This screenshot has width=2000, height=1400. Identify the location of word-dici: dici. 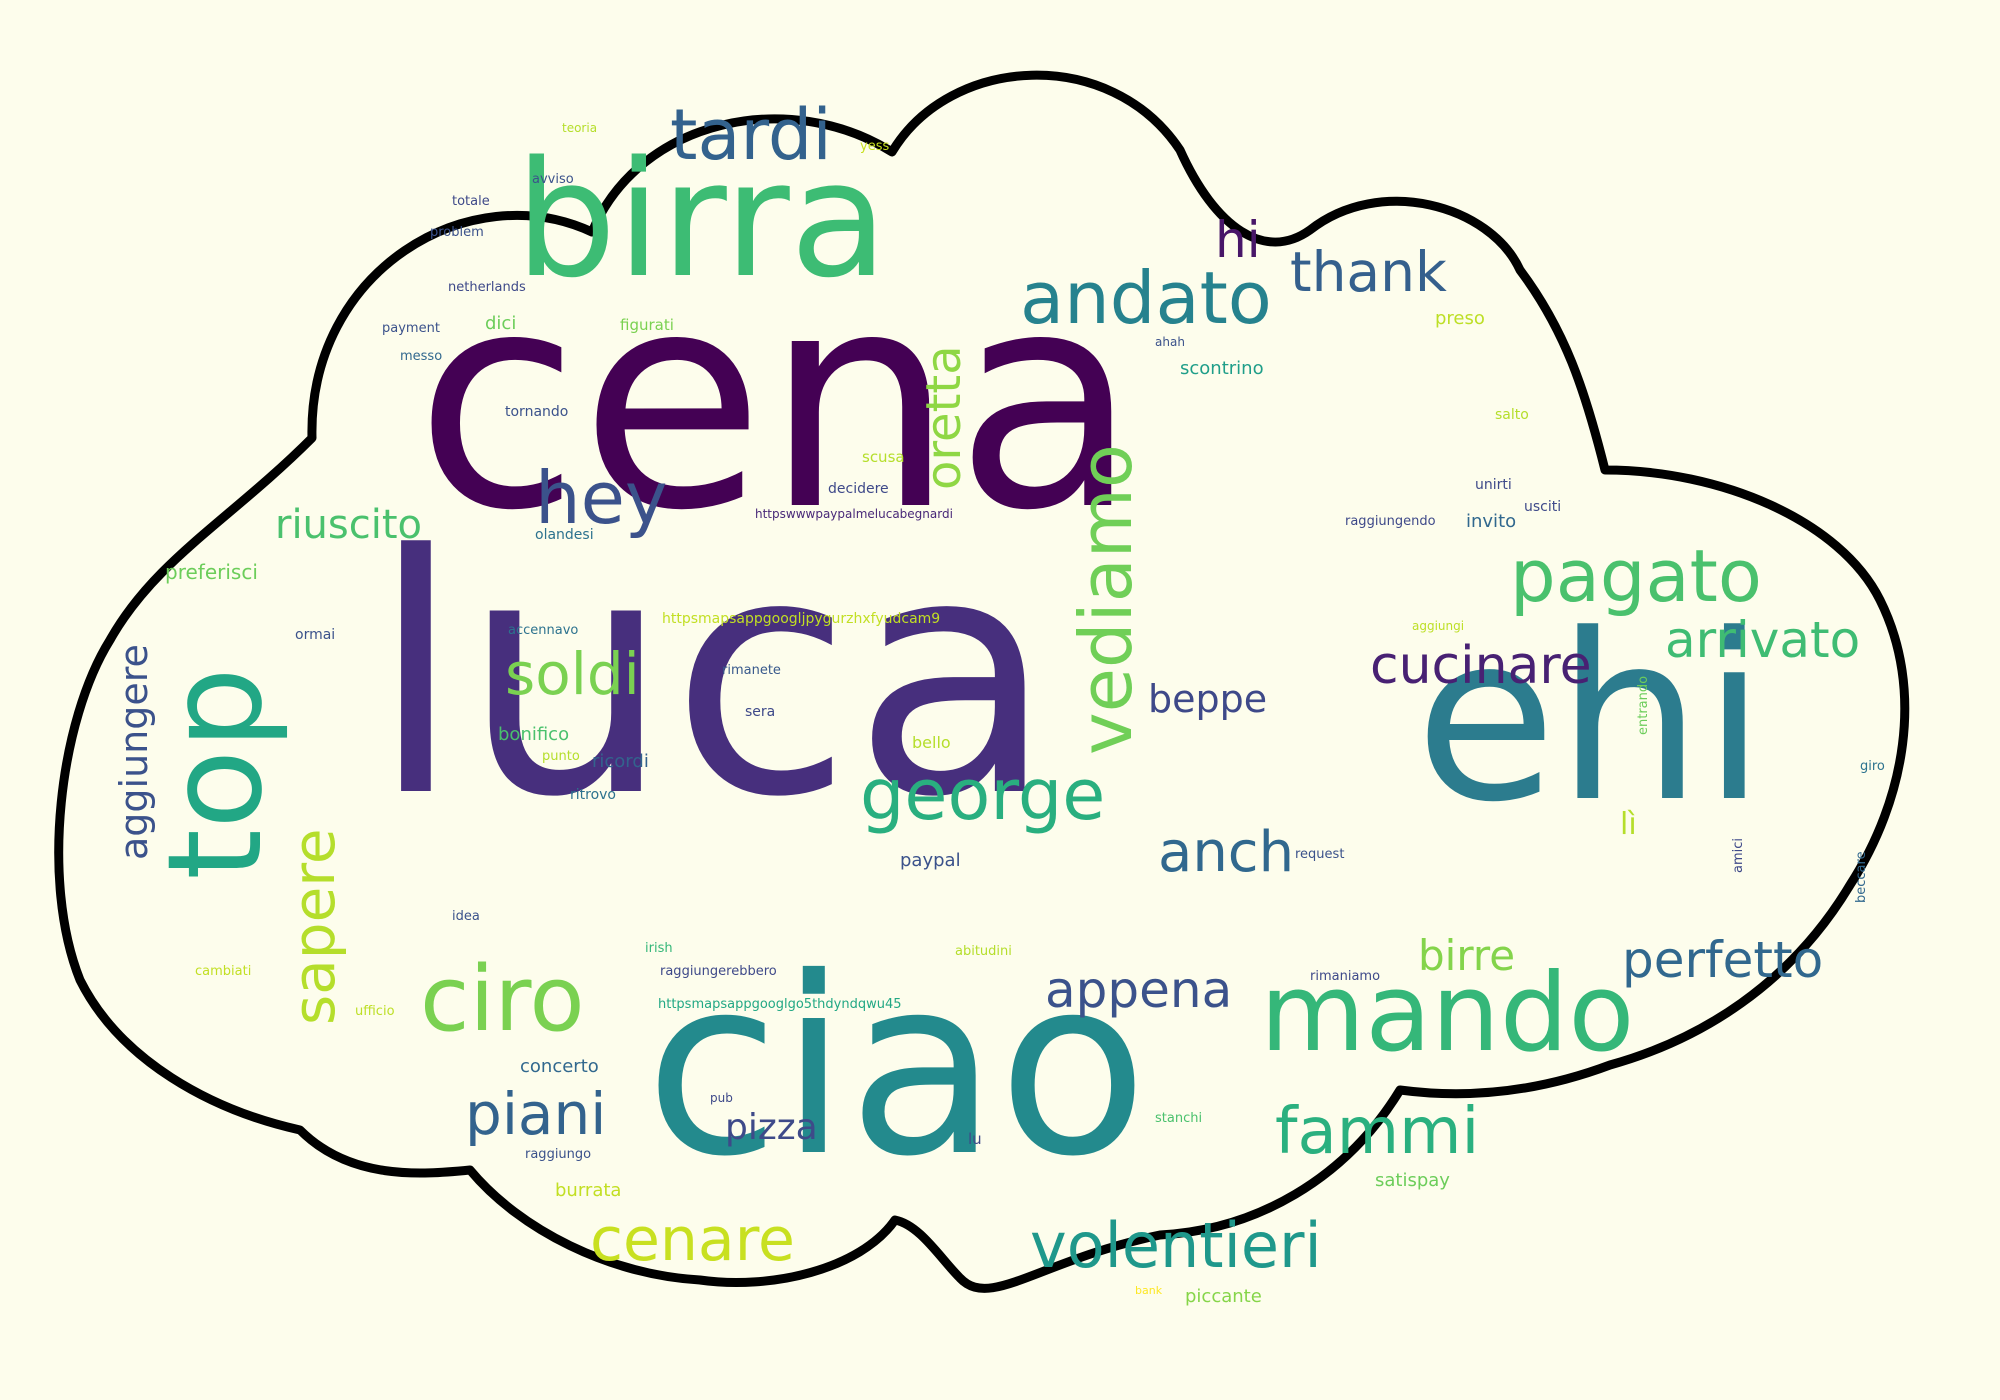
(501, 323).